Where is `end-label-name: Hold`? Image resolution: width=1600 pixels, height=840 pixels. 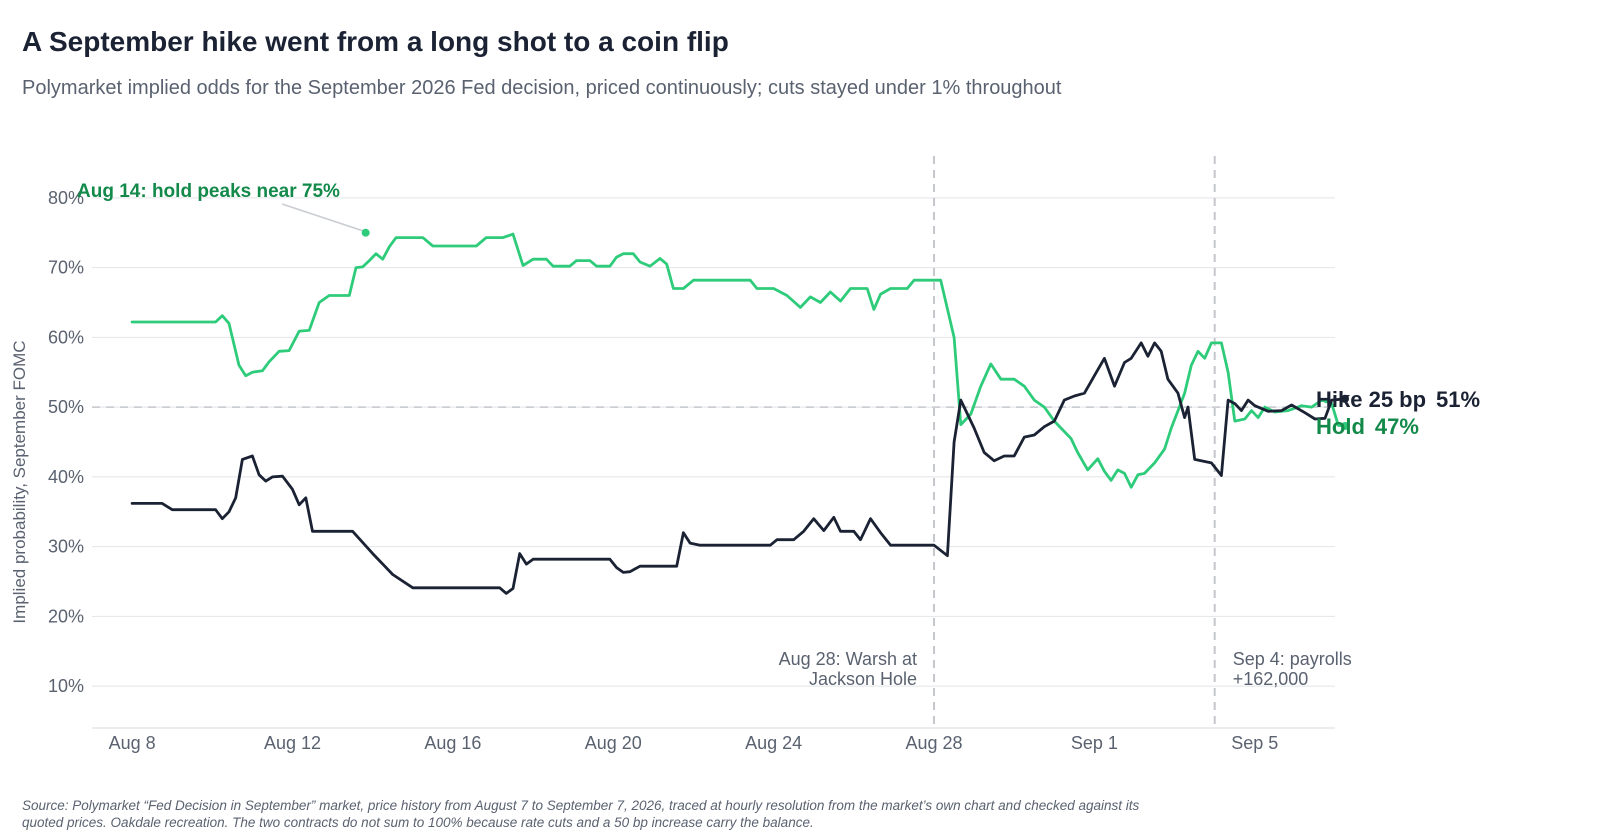
end-label-name: Hold is located at coordinates (1340, 426).